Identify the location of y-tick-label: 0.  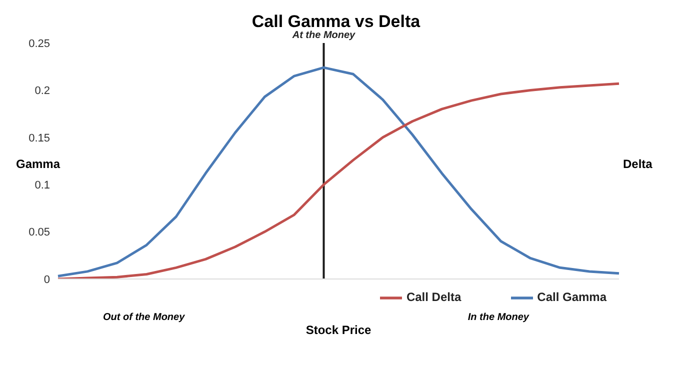
(47, 280).